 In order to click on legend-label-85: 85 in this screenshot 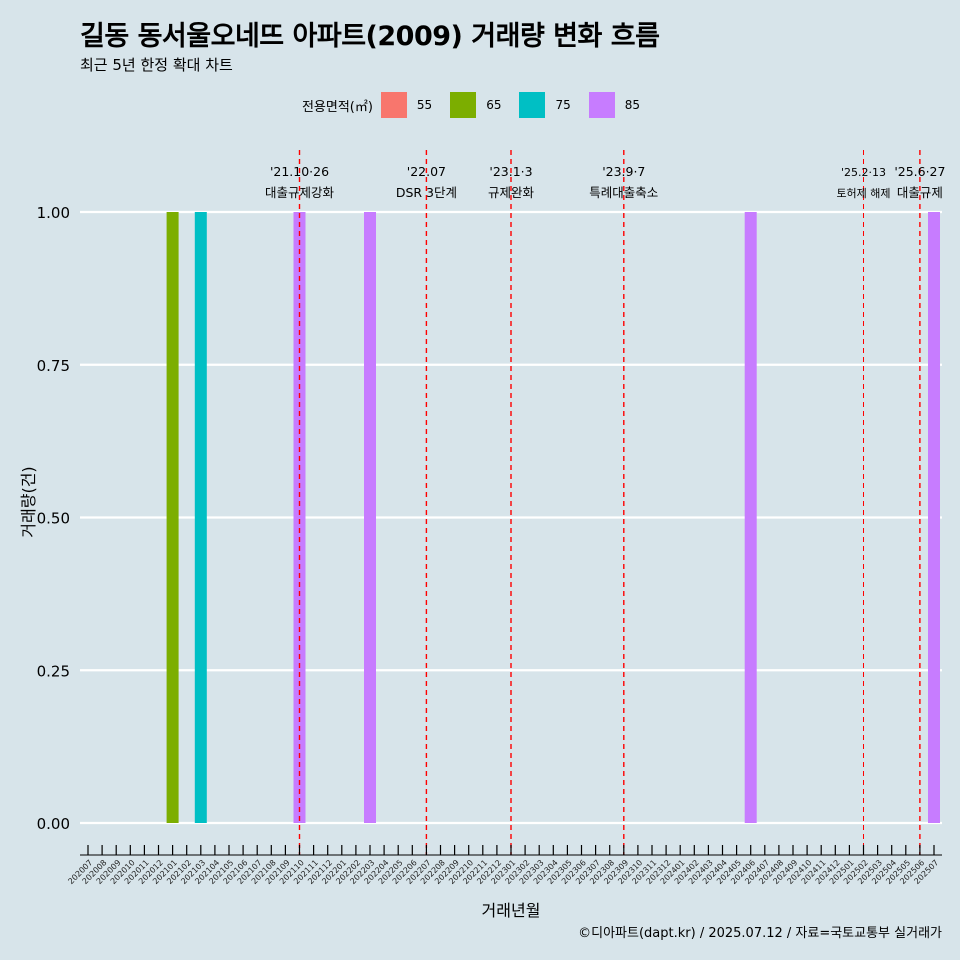, I will do `click(632, 105)`.